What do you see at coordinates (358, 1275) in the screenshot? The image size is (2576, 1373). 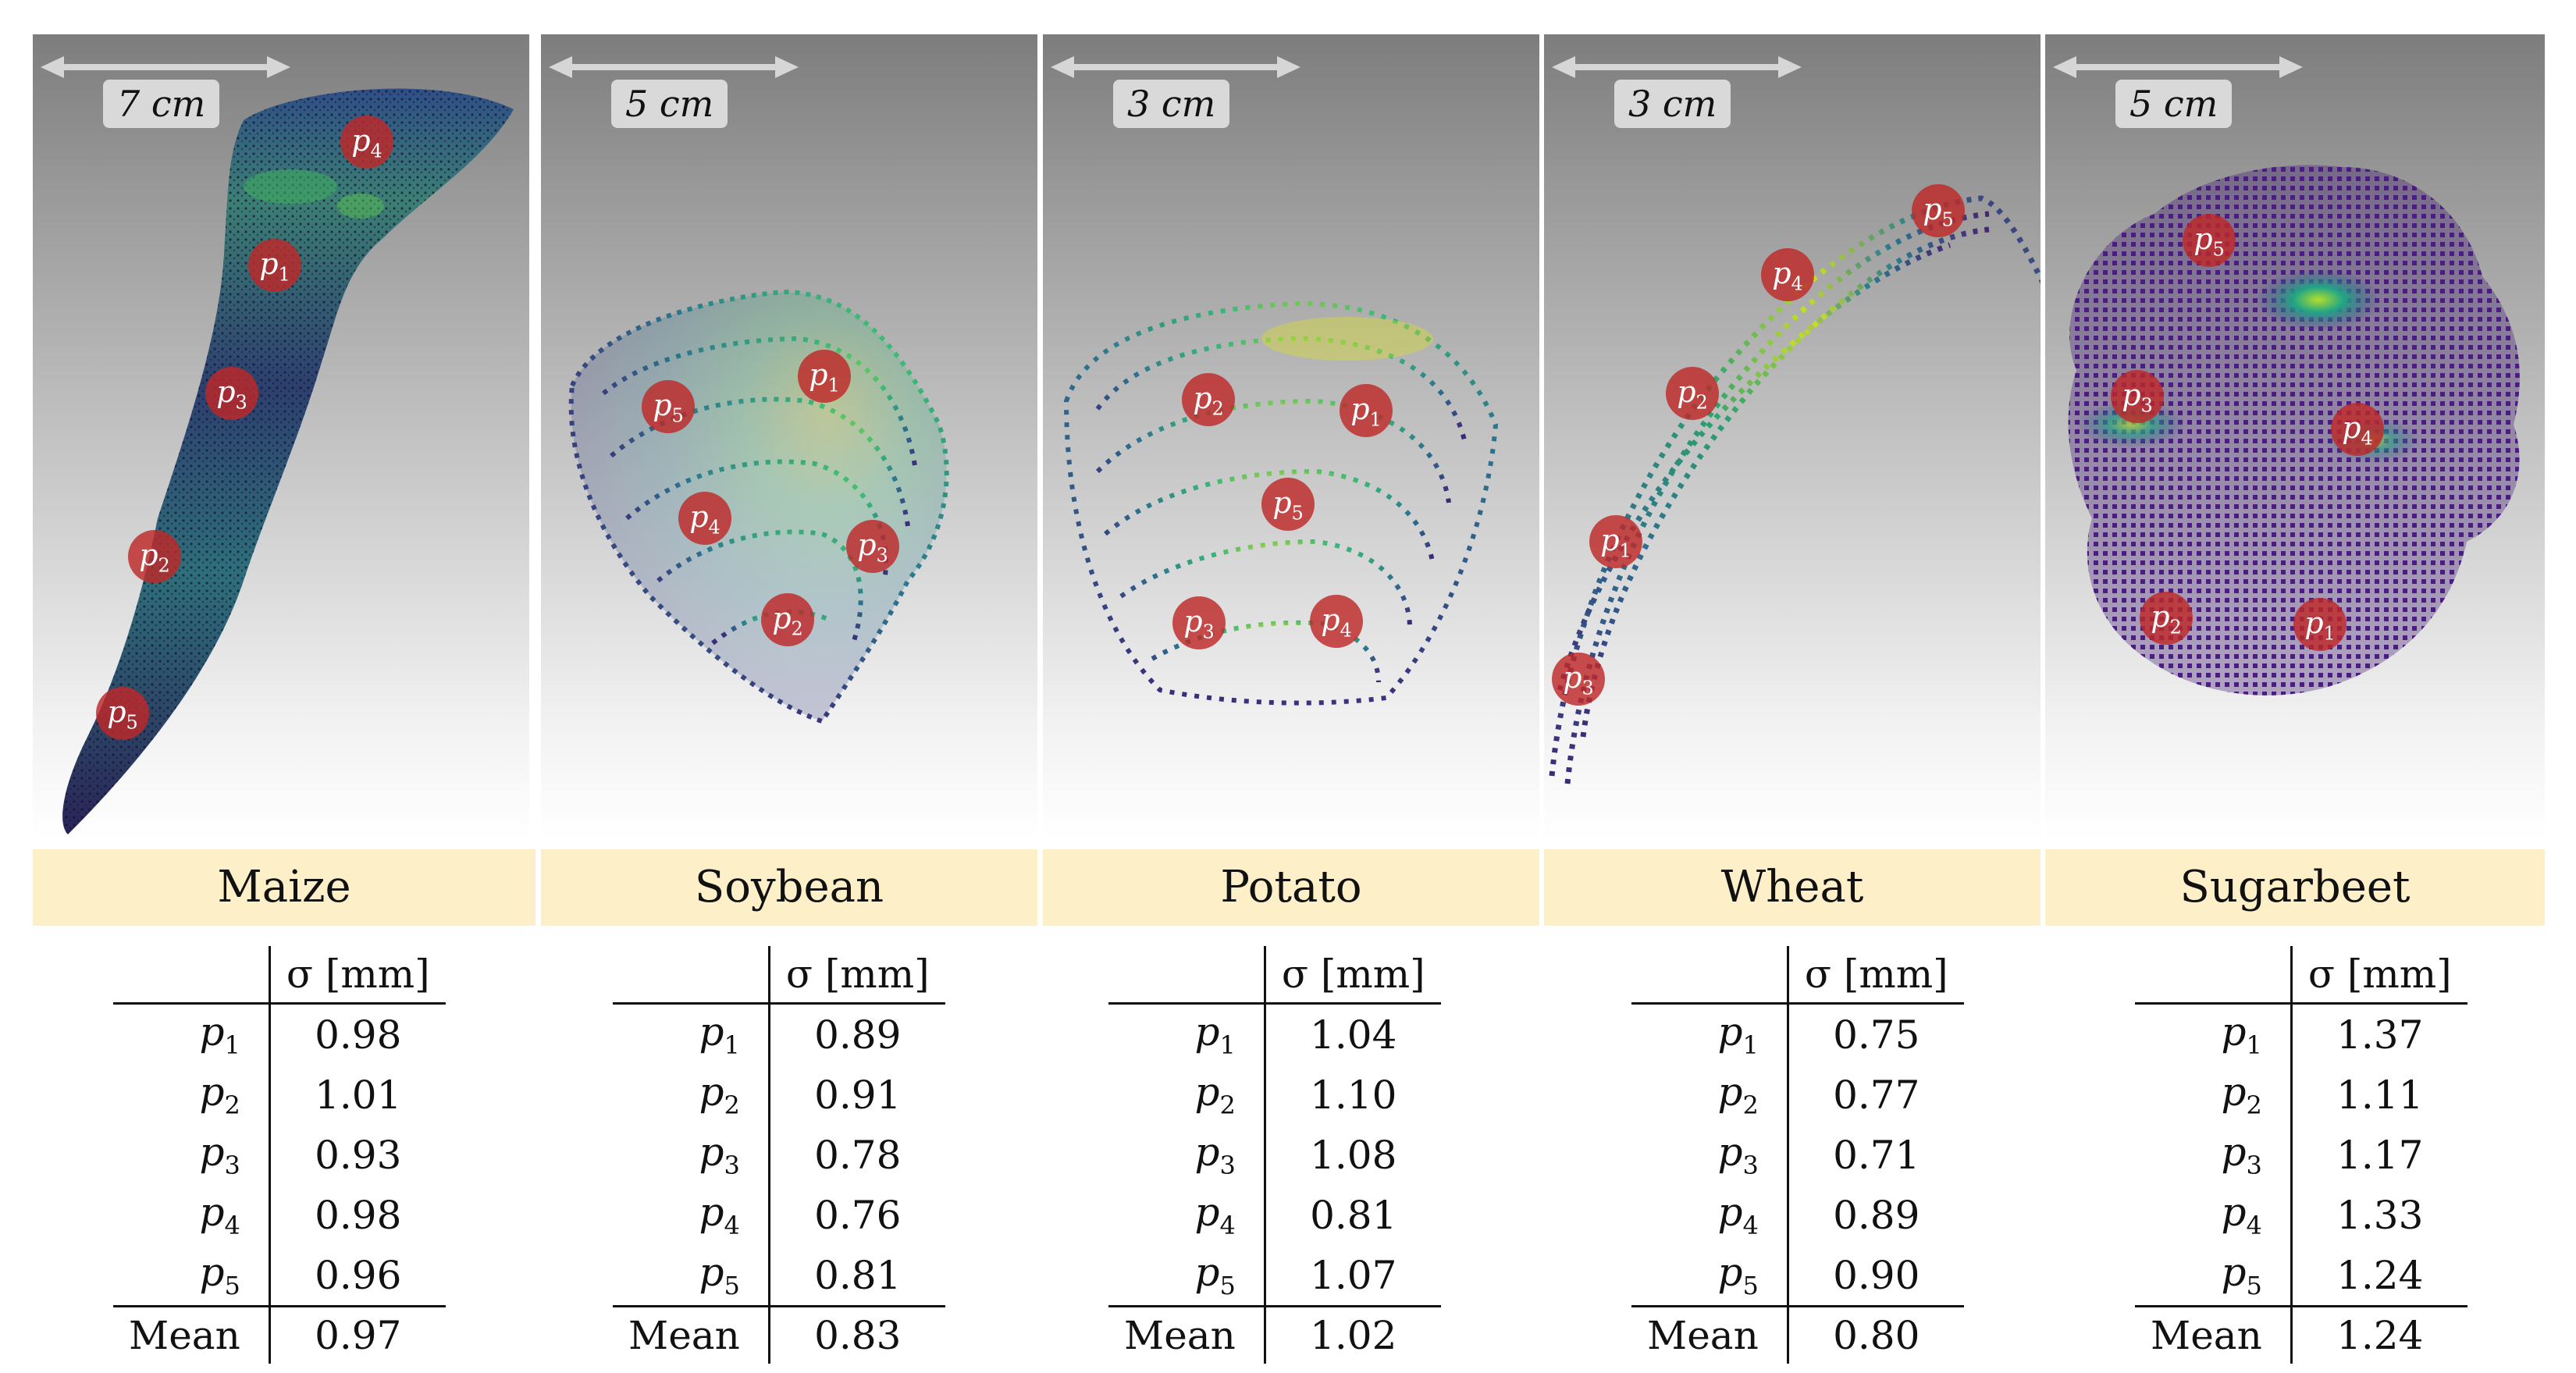 I see `sigma-value: 0.96` at bounding box center [358, 1275].